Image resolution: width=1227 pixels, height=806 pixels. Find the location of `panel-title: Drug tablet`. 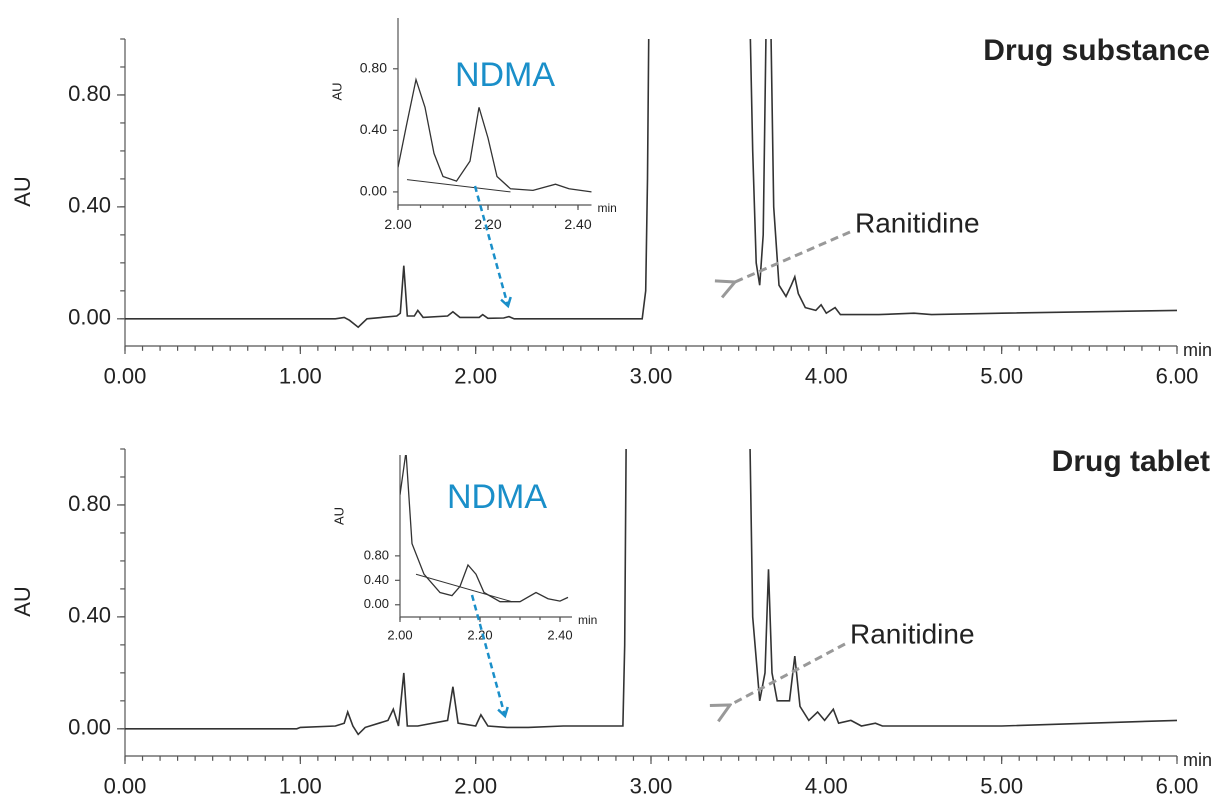

panel-title: Drug tablet is located at coordinates (1131, 461).